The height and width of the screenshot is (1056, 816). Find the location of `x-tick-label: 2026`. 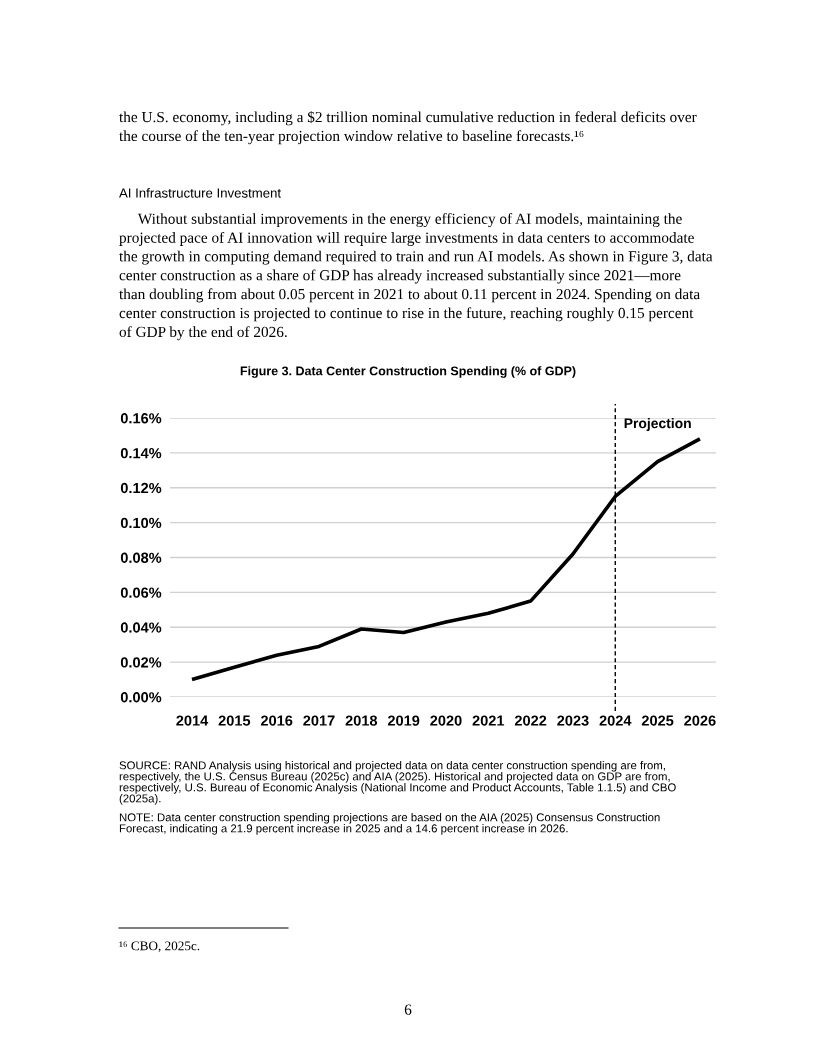

x-tick-label: 2026 is located at coordinates (700, 720).